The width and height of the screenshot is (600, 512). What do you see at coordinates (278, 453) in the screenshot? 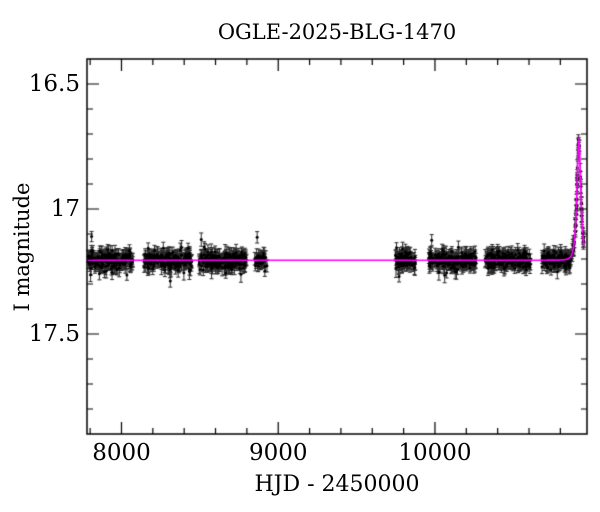
I see `x-tick-label: 9000` at bounding box center [278, 453].